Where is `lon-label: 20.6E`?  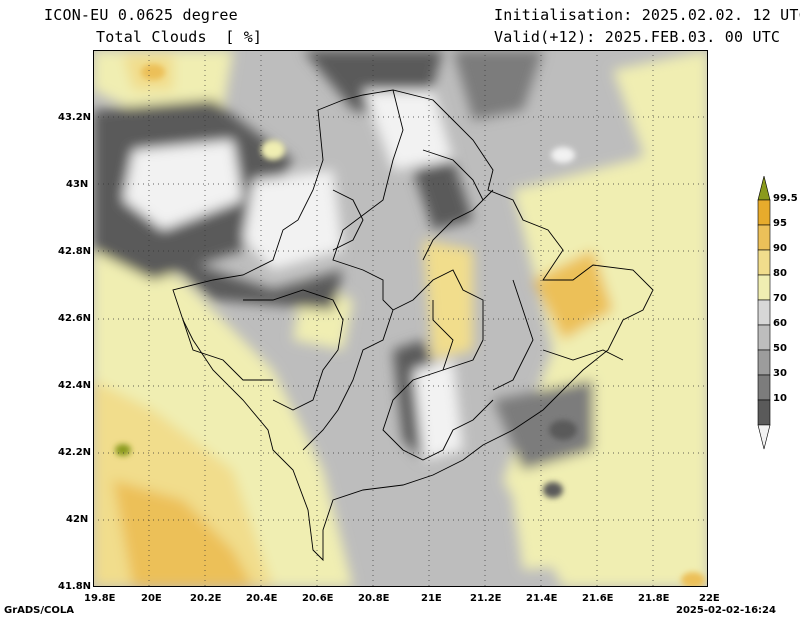 lon-label: 20.6E is located at coordinates (318, 598).